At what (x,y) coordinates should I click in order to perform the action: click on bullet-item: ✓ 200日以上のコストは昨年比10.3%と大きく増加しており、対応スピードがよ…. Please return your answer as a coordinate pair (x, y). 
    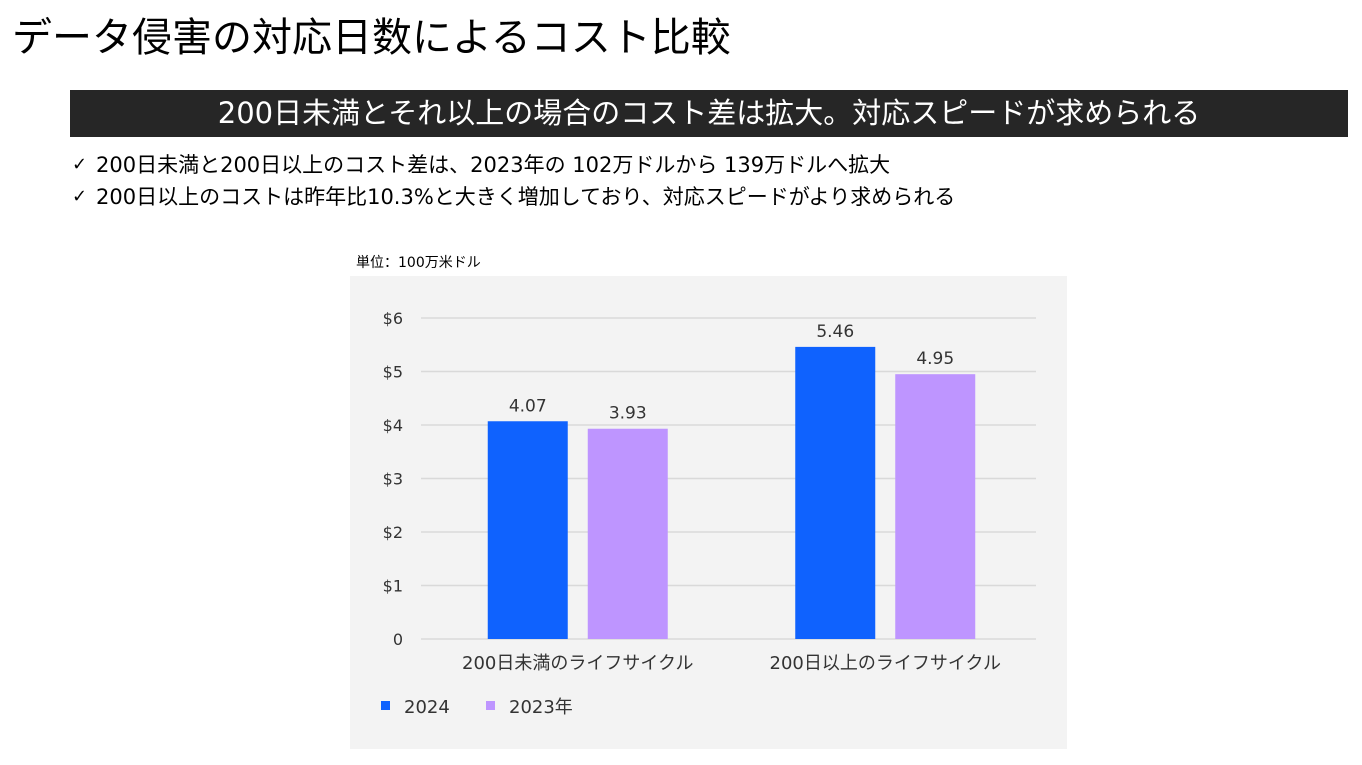
    Looking at the image, I should click on (513, 197).